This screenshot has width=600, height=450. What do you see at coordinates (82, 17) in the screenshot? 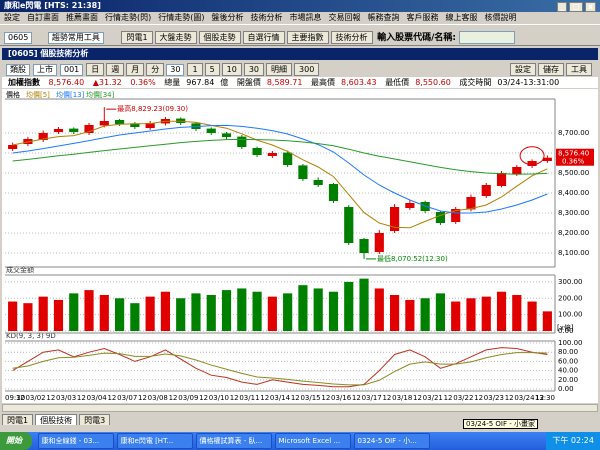
I see `menu-item: 推薦畫面` at bounding box center [82, 17].